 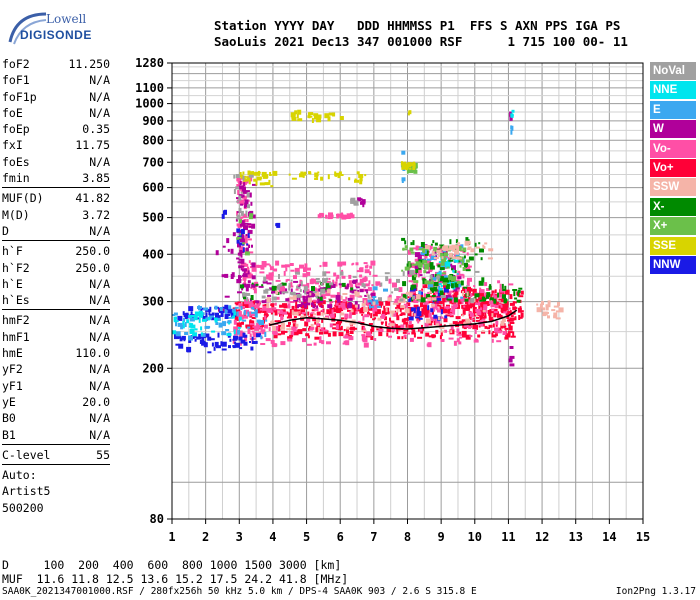 I want to click on param-value: 11.75, so click(x=92, y=145).